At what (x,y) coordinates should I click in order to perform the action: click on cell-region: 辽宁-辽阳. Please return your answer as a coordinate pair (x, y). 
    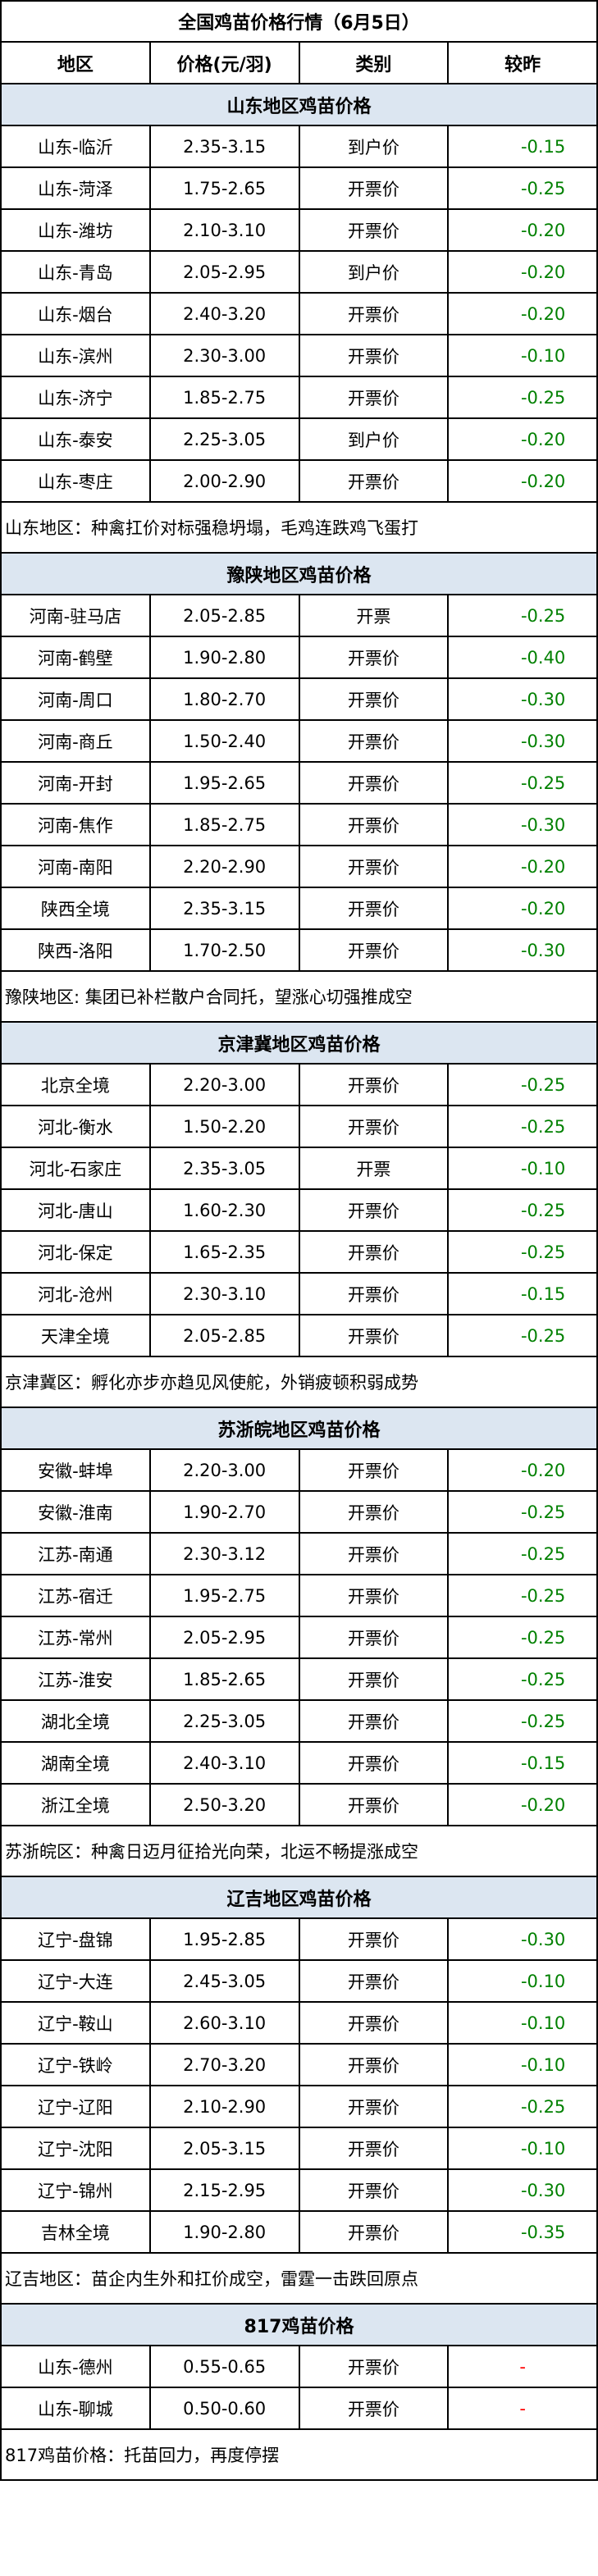
    Looking at the image, I should click on (75, 2106).